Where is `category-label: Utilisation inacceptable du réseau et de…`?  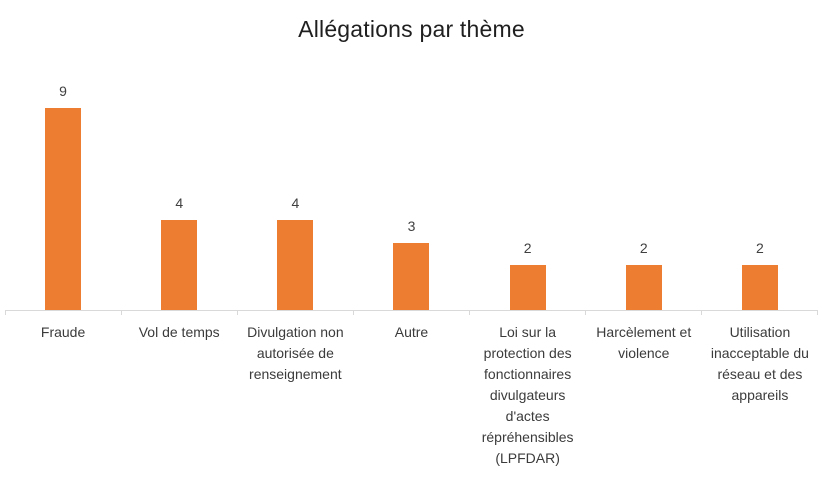
category-label: Utilisation inacceptable du réseau et de… is located at coordinates (759, 363).